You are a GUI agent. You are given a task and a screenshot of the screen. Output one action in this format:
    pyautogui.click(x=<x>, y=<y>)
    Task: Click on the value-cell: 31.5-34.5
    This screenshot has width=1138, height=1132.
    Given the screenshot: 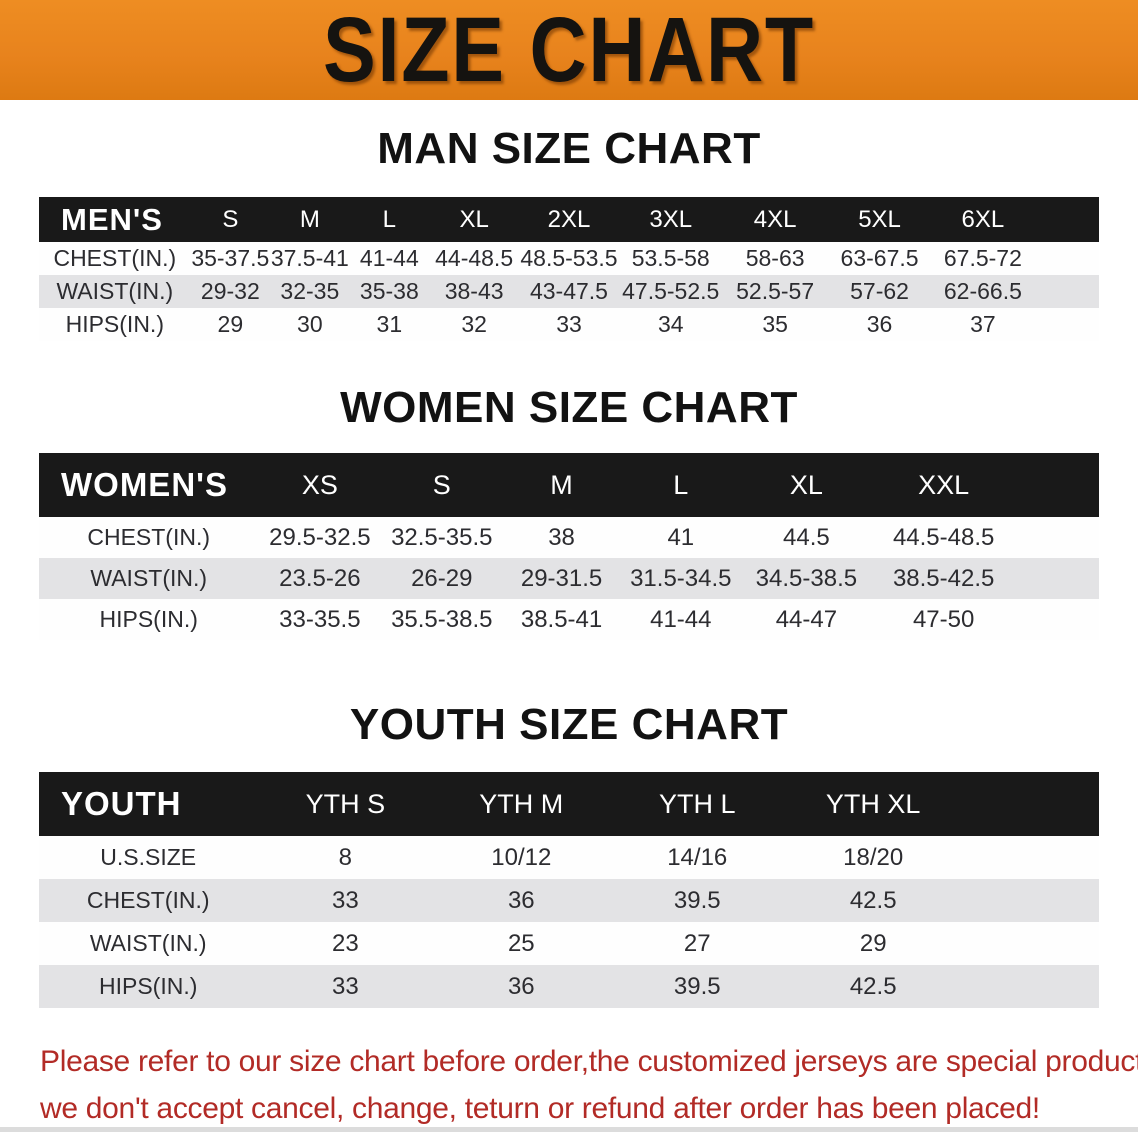 What is the action you would take?
    pyautogui.click(x=680, y=578)
    